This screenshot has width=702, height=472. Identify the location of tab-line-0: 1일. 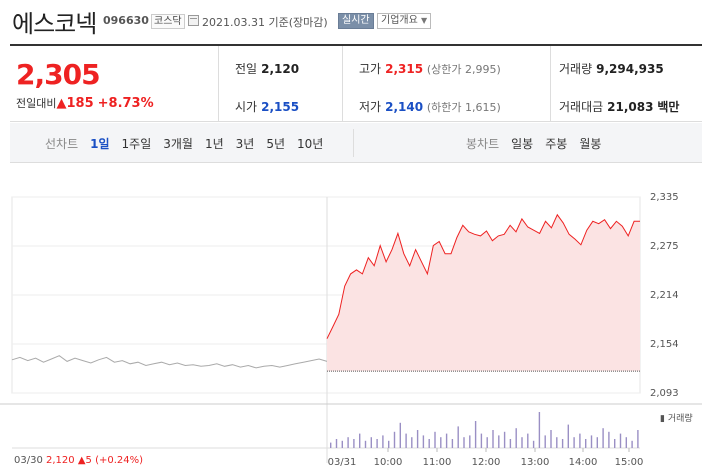
(100, 143).